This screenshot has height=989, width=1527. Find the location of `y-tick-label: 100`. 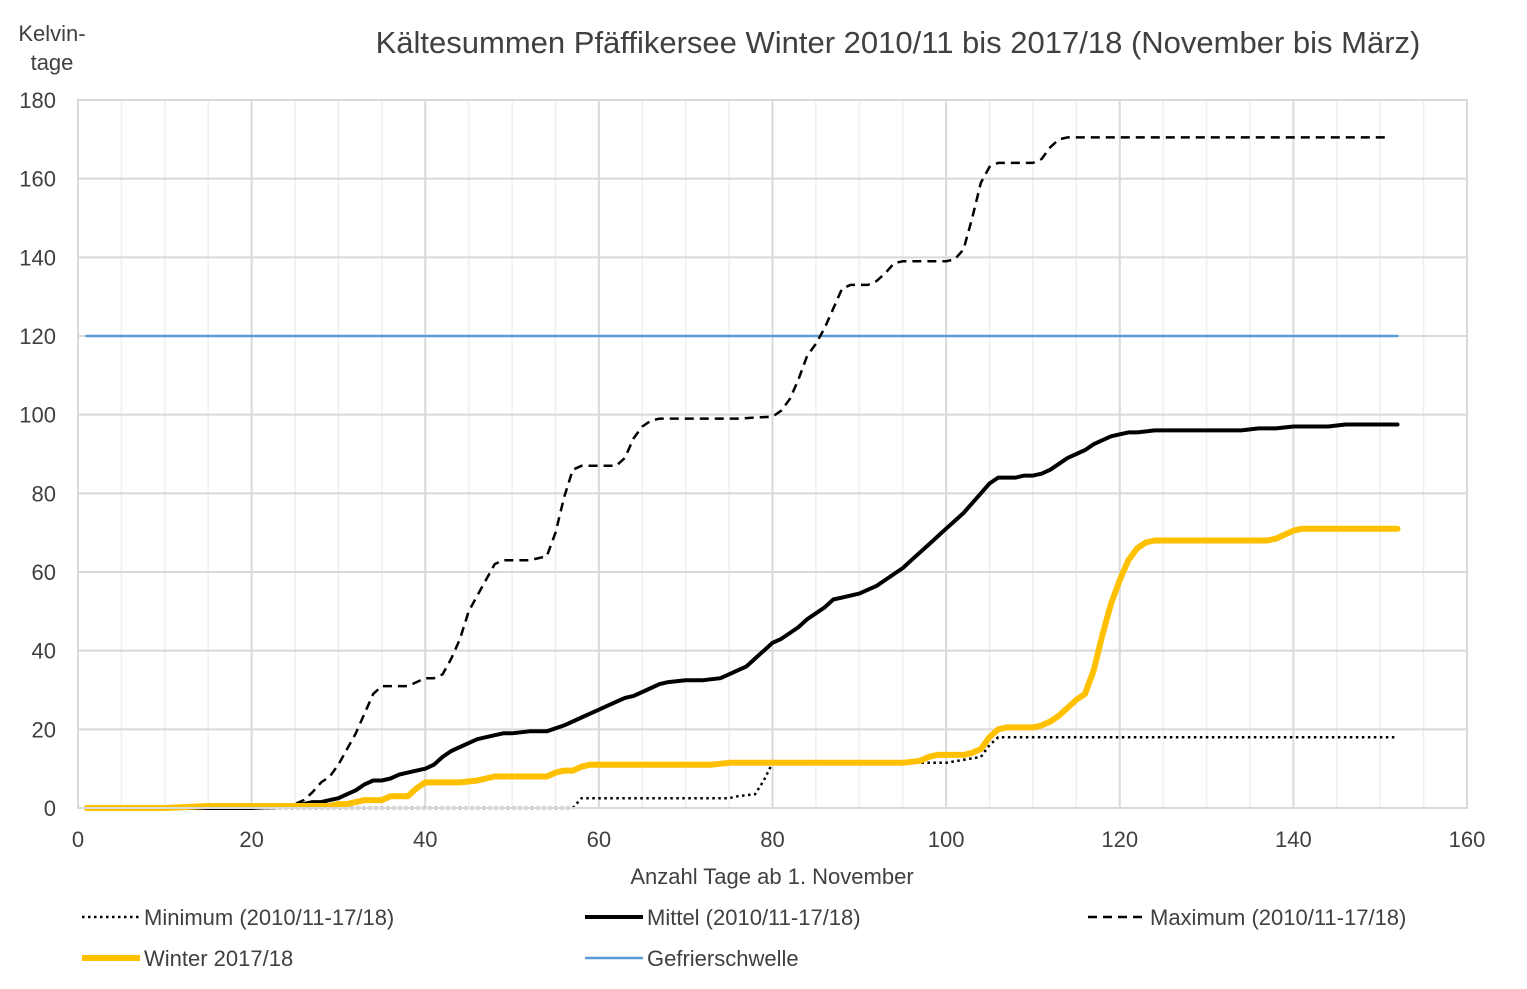

y-tick-label: 100 is located at coordinates (37, 415).